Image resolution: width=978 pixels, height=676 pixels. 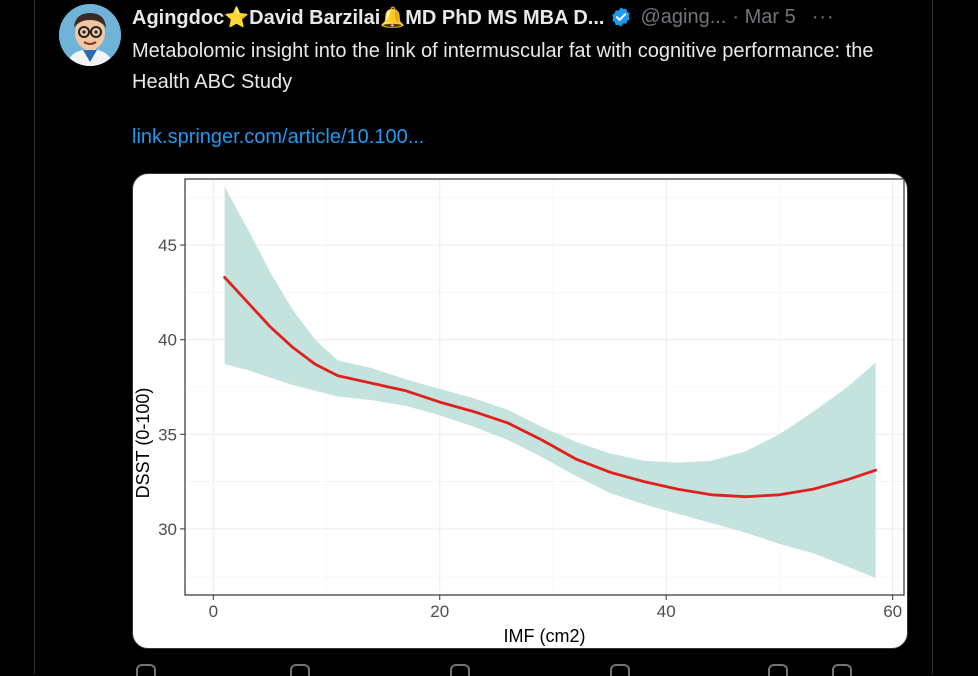 I want to click on retweet-icon, so click(x=300, y=670).